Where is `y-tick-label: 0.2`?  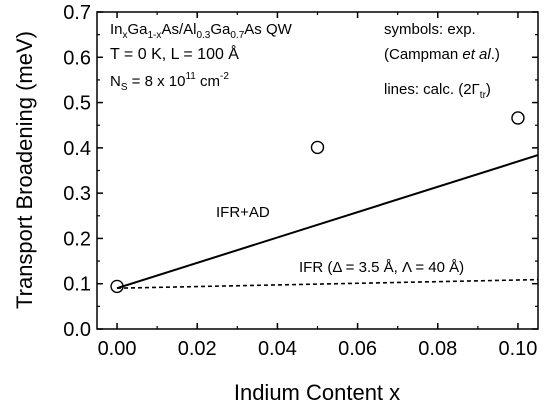 y-tick-label: 0.2 is located at coordinates (77, 239).